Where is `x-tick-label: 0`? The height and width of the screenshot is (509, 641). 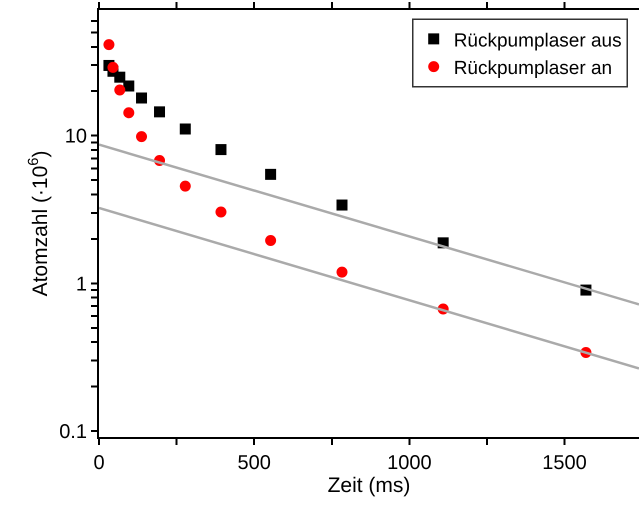
x-tick-label: 0 is located at coordinates (99, 463).